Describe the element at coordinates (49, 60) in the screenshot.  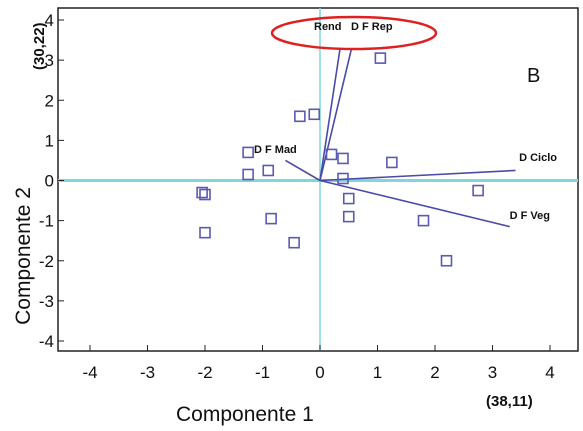
I see `y-tick-label: 3` at that location.